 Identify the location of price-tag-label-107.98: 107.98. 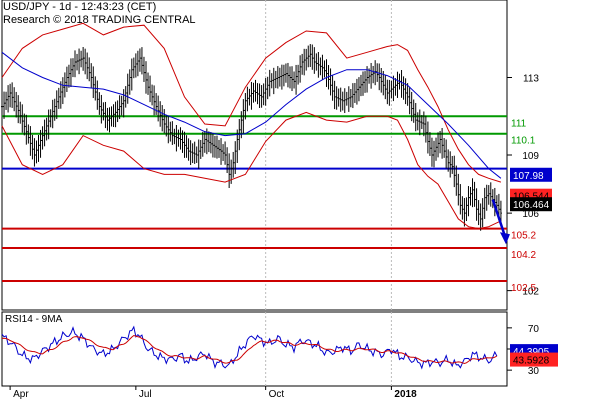
(528, 176).